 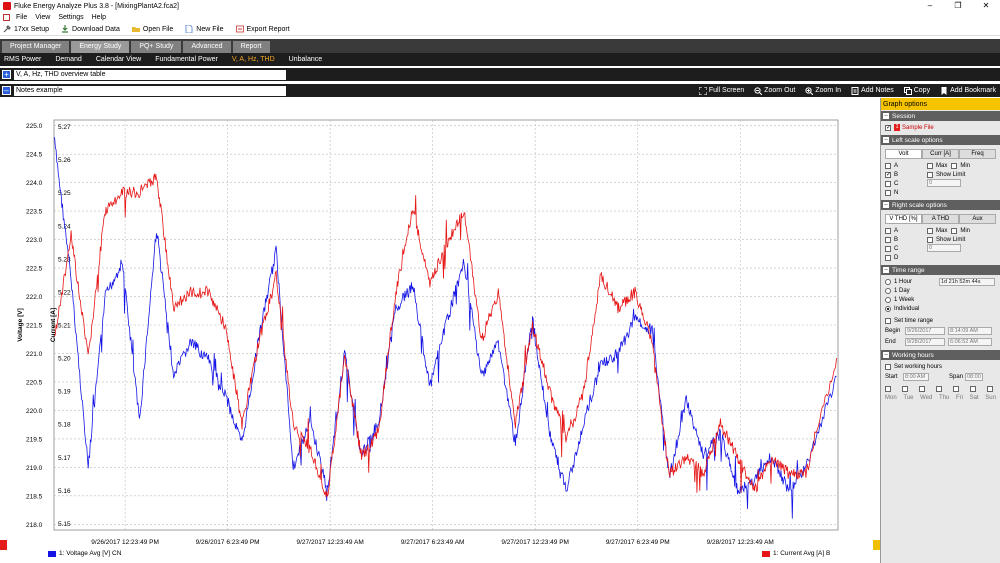 I want to click on scroll-right-marker, so click(x=876, y=545).